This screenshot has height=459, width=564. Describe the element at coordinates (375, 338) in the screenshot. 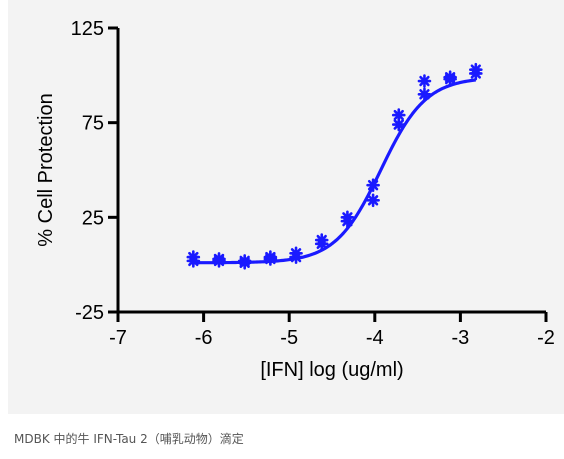

I see `x-tick-label: -4` at that location.